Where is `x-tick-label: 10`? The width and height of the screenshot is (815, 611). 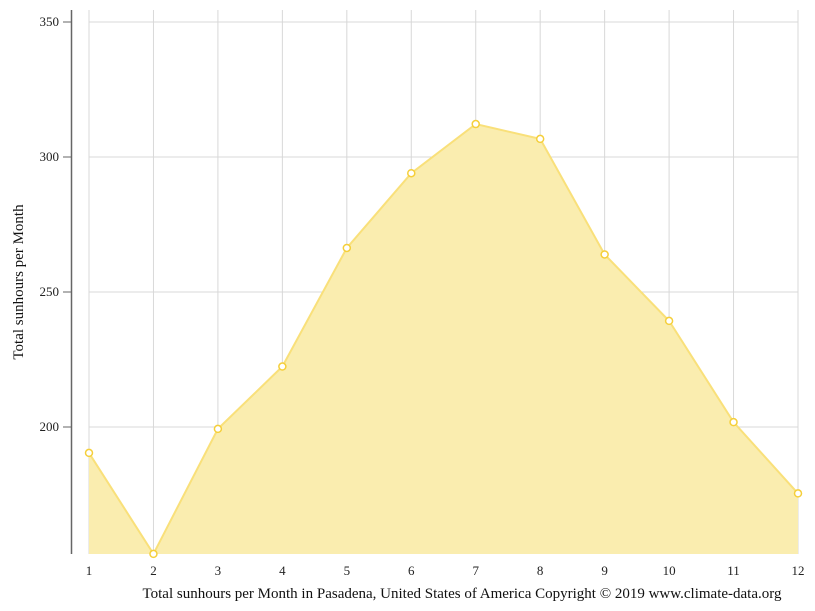
x-tick-label: 10 is located at coordinates (669, 570).